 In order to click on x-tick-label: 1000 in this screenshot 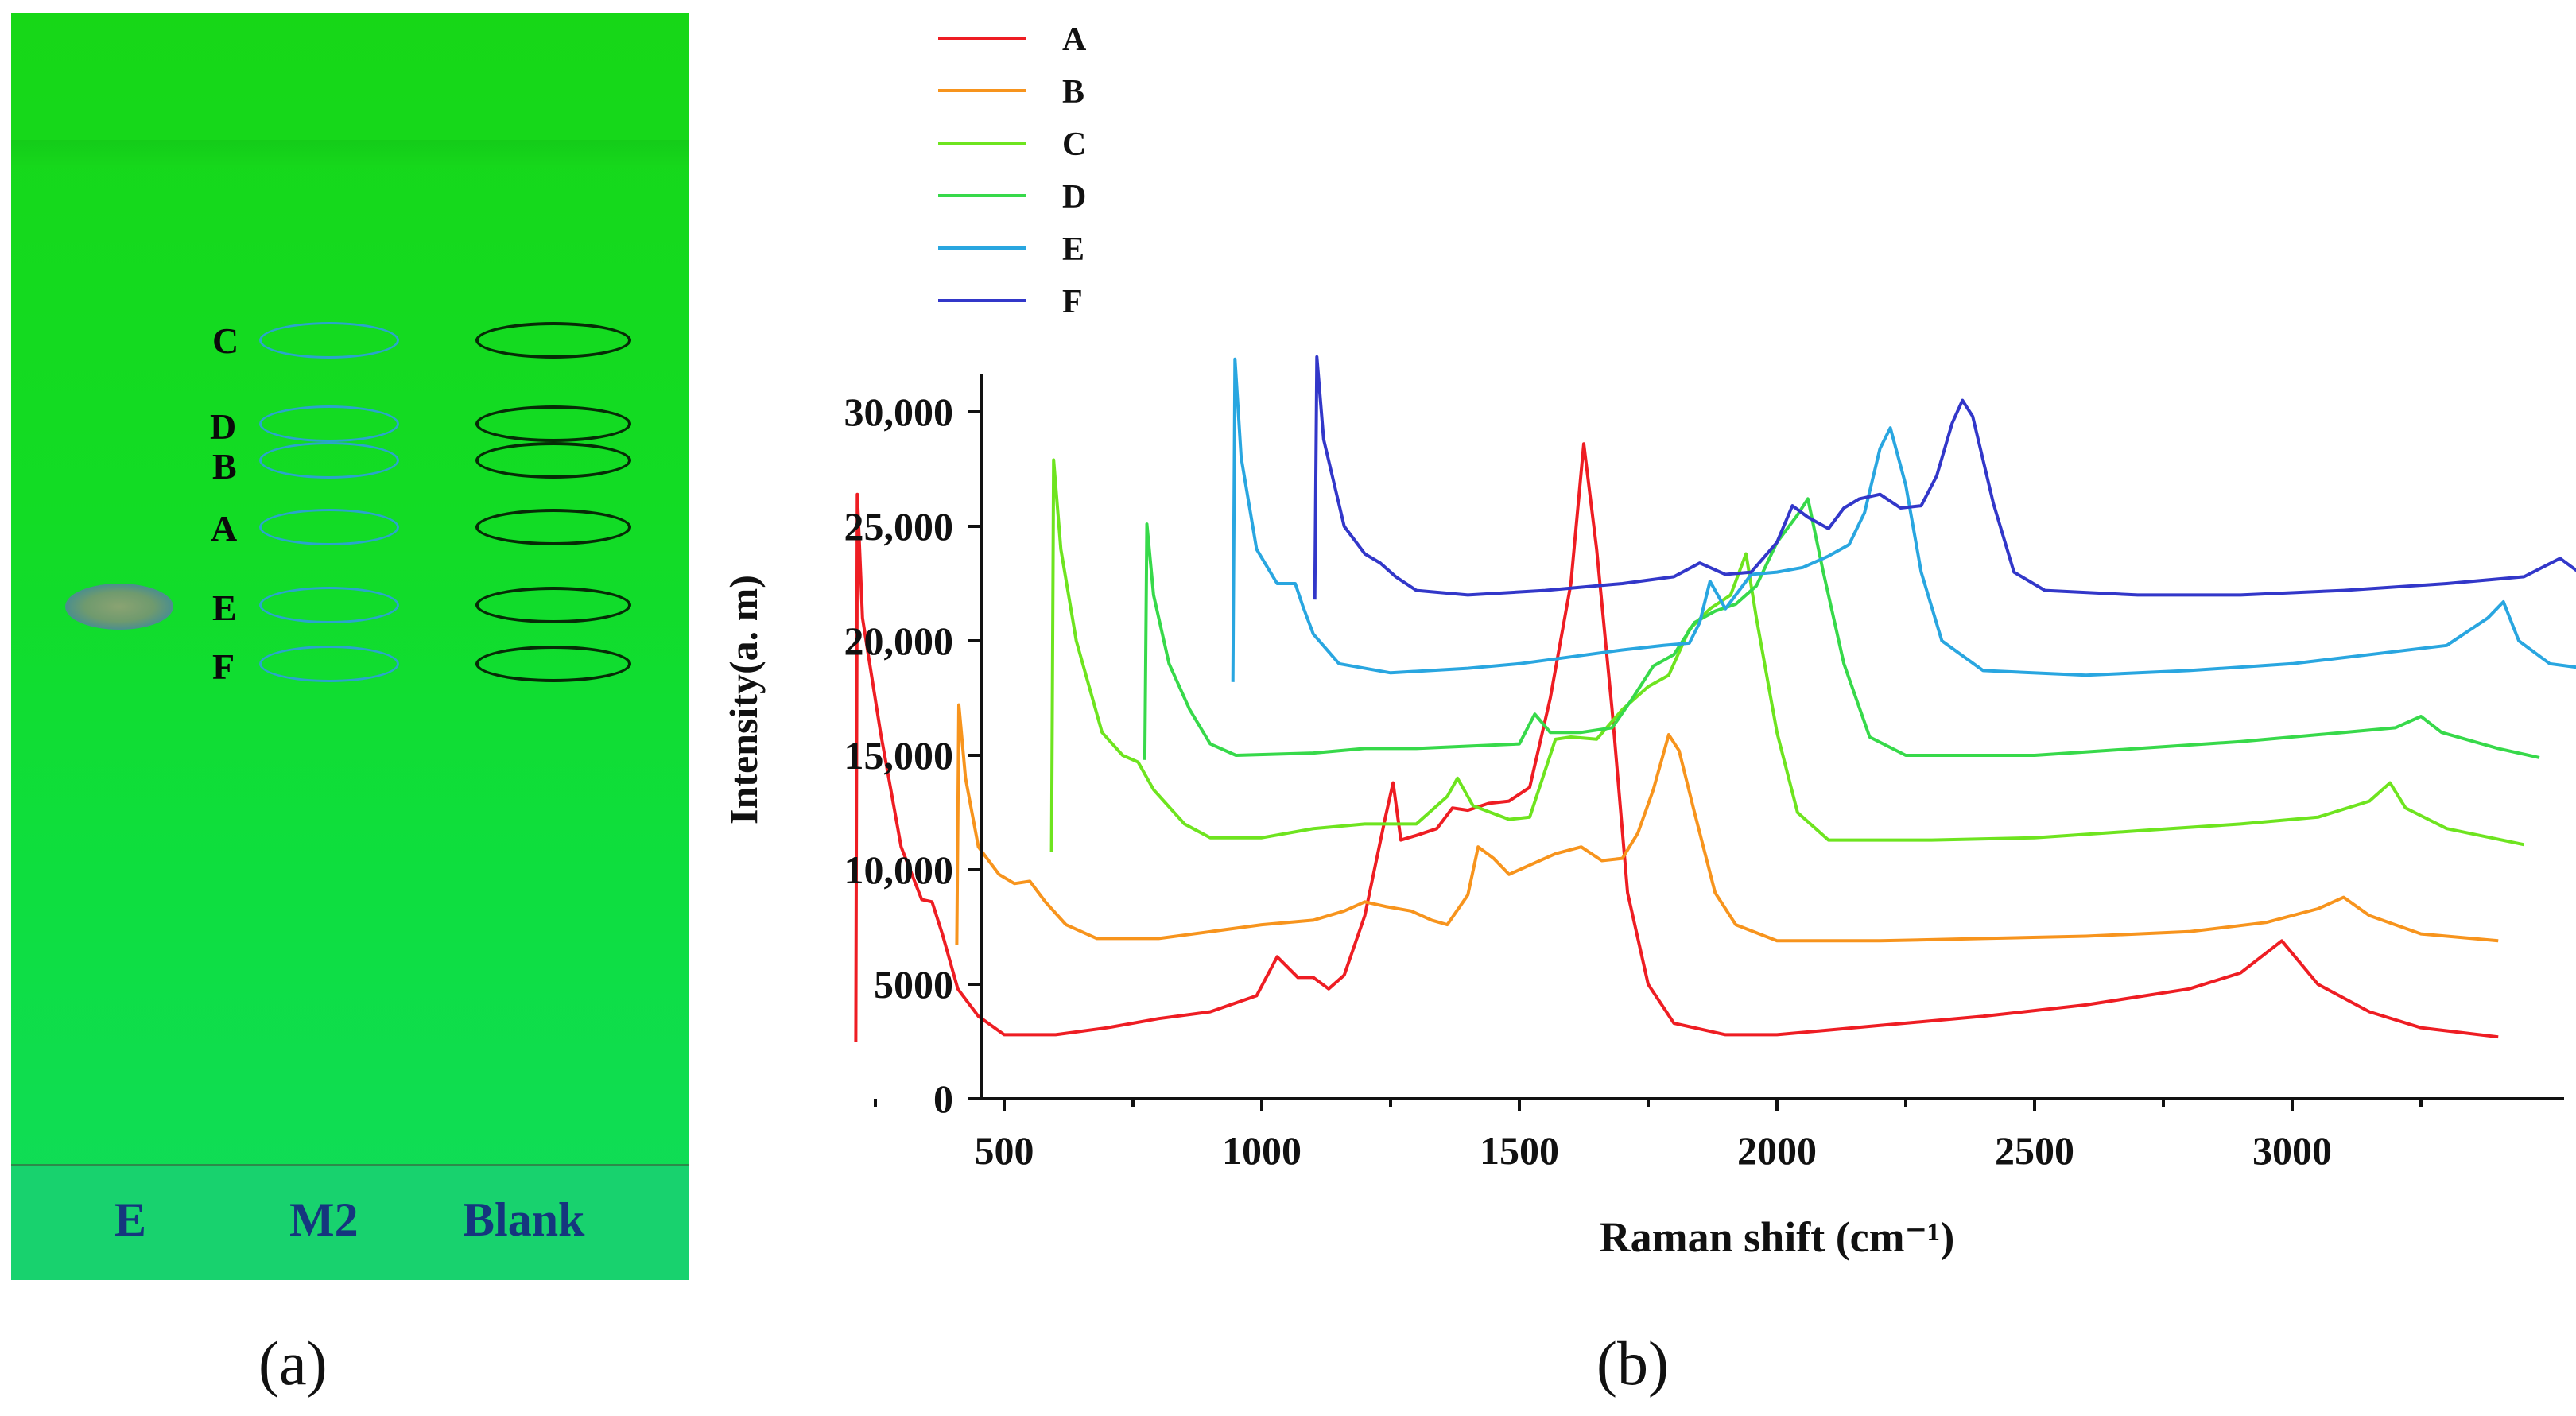, I will do `click(1262, 1150)`.